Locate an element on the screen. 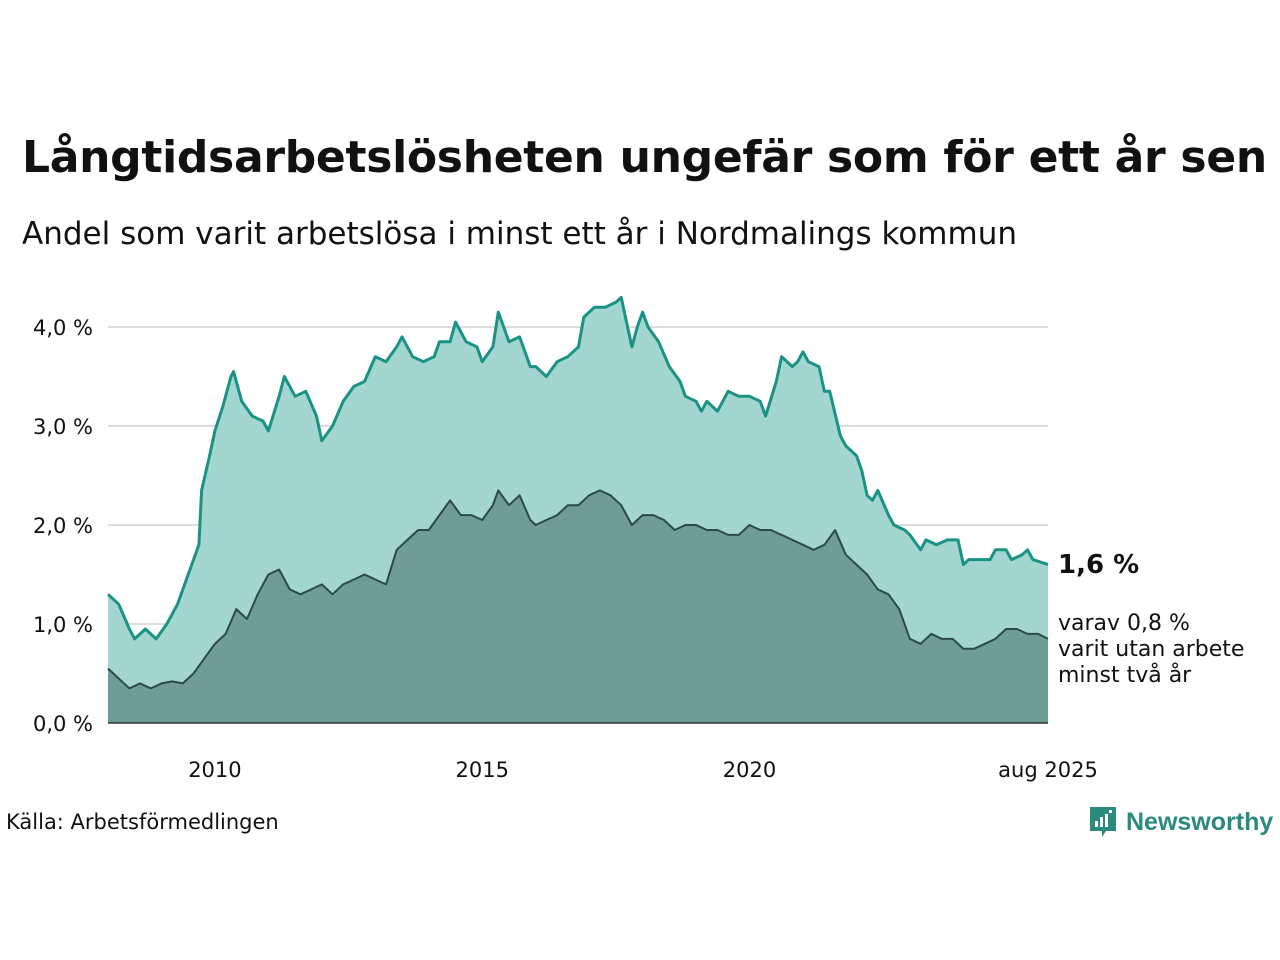  x-axis-ticks: 2010 2015 2020 aug 2025 is located at coordinates (643, 770).